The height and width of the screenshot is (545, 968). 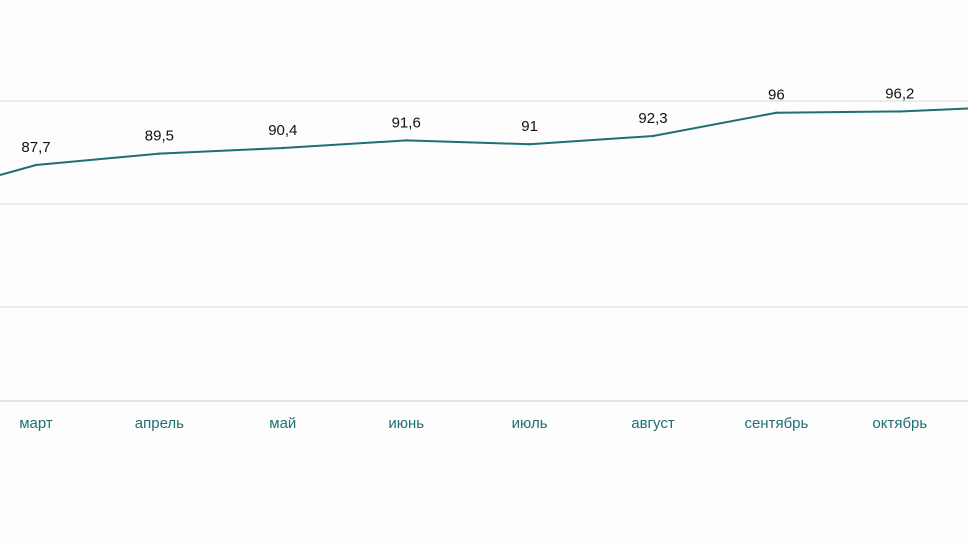 What do you see at coordinates (467, 120) in the screenshot?
I see `data-labels: 87,7 89,5 90,4 91,6 91 92,3 96 96,2` at bounding box center [467, 120].